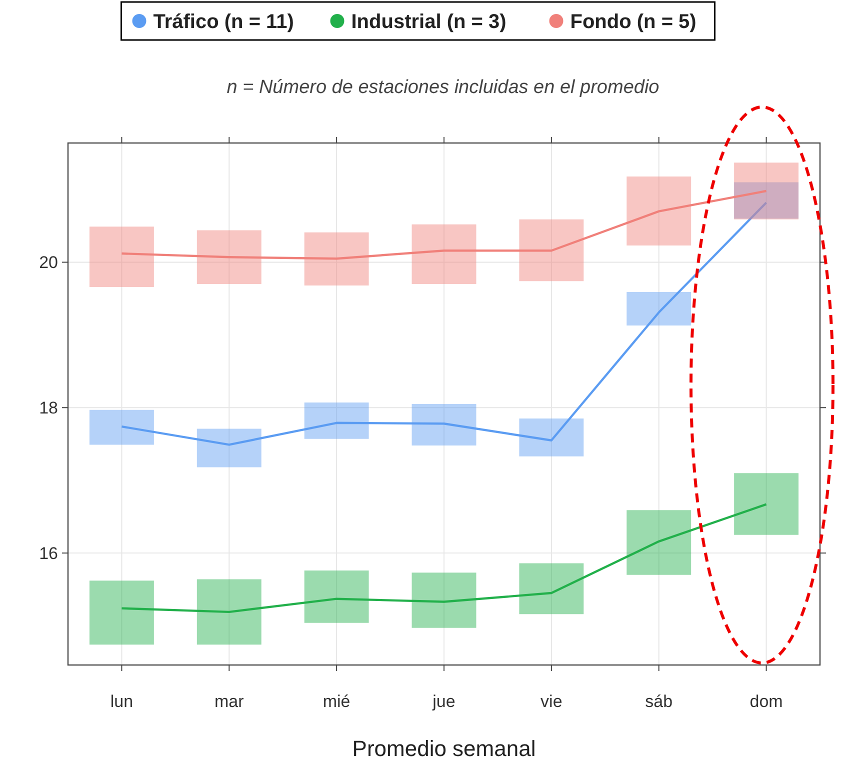 This screenshot has height=771, width=846. I want to click on x-tick-label: jue, so click(444, 701).